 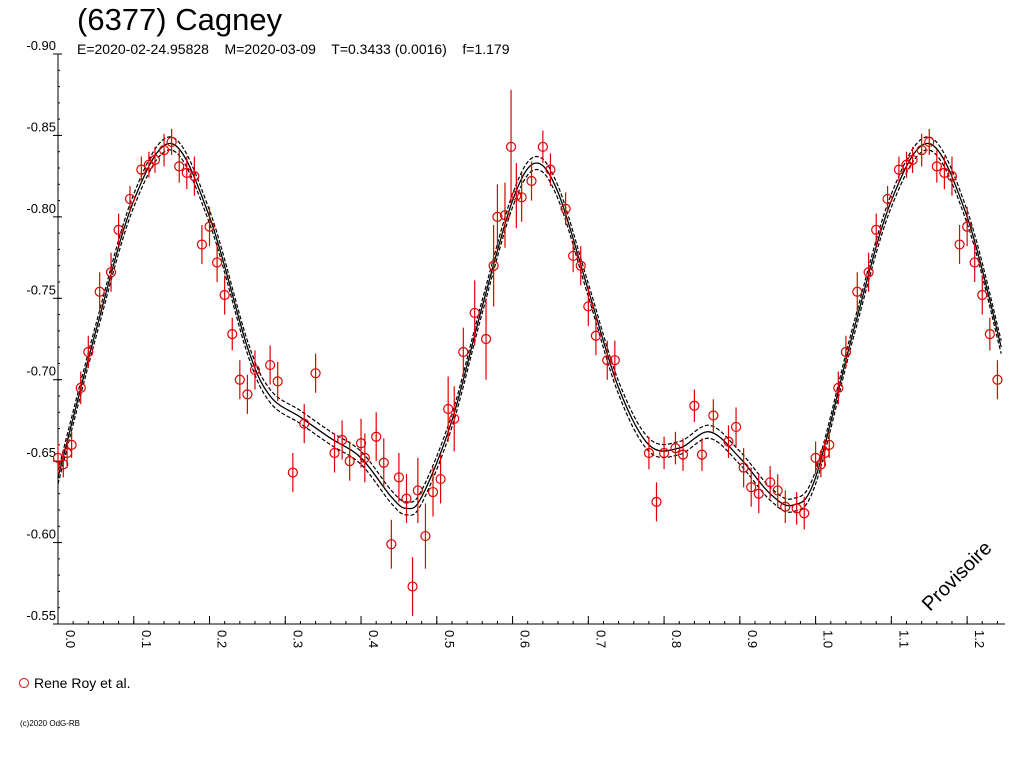 I want to click on chart-title: (6377) Cagney, so click(x=180, y=19).